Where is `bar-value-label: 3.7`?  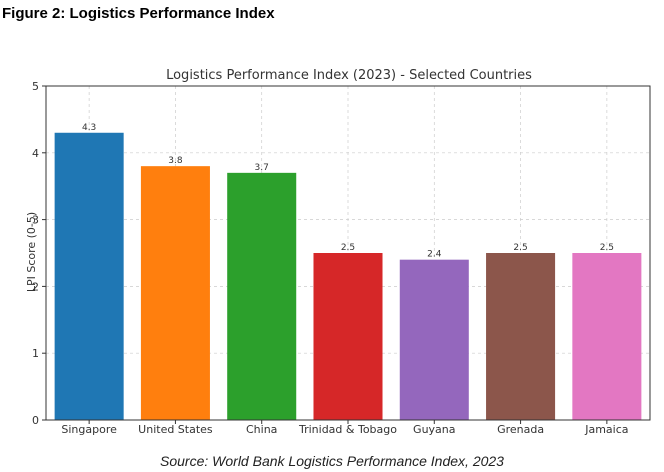
bar-value-label: 3.7 is located at coordinates (262, 168).